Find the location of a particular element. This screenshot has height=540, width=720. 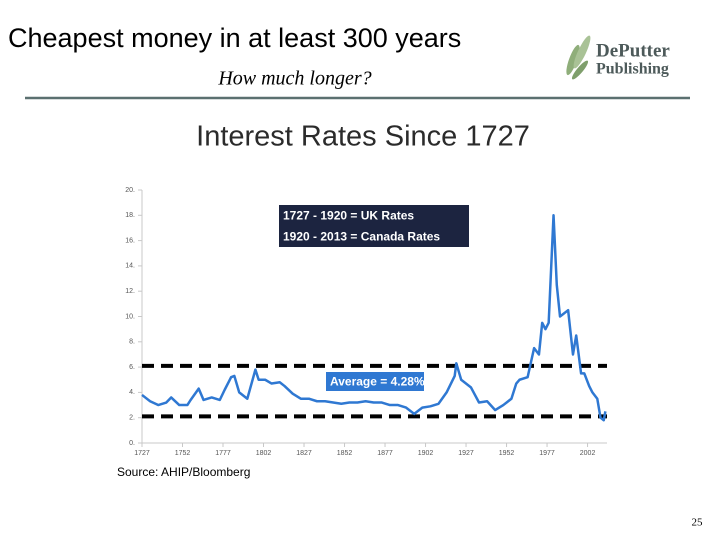

x-tick-label: 1777 is located at coordinates (223, 453).